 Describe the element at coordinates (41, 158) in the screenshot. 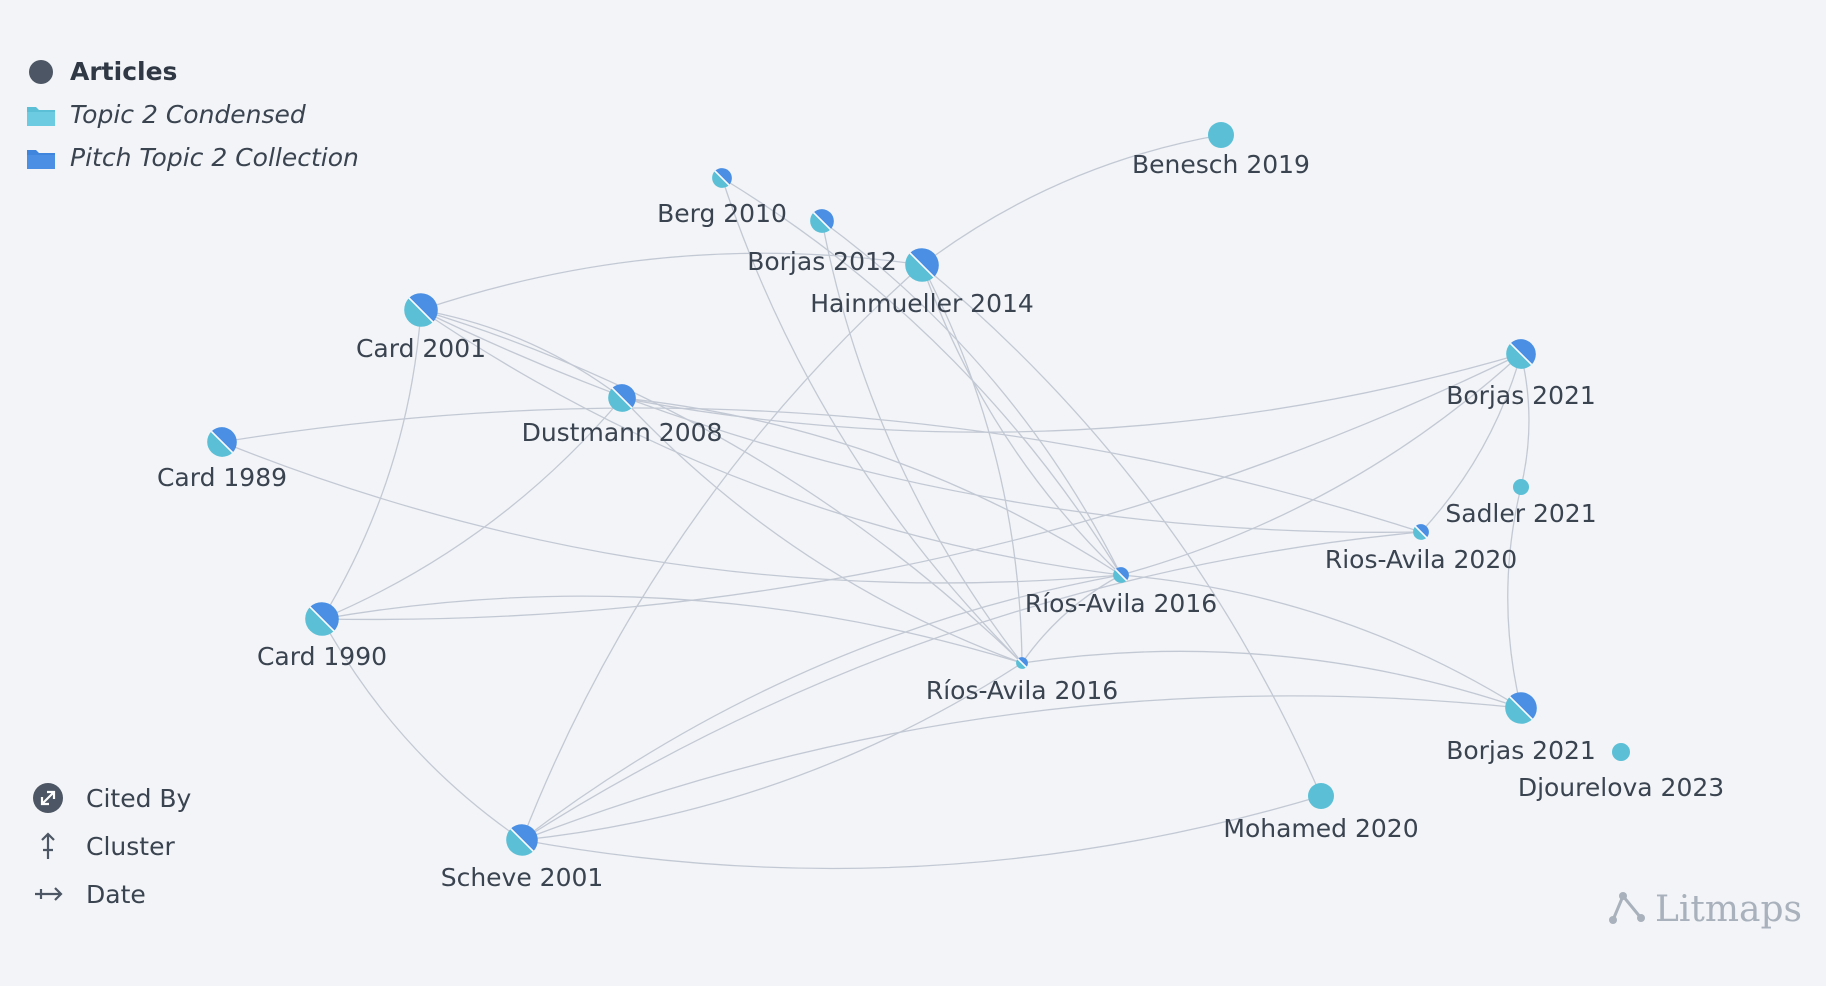

I see `folder-icon` at that location.